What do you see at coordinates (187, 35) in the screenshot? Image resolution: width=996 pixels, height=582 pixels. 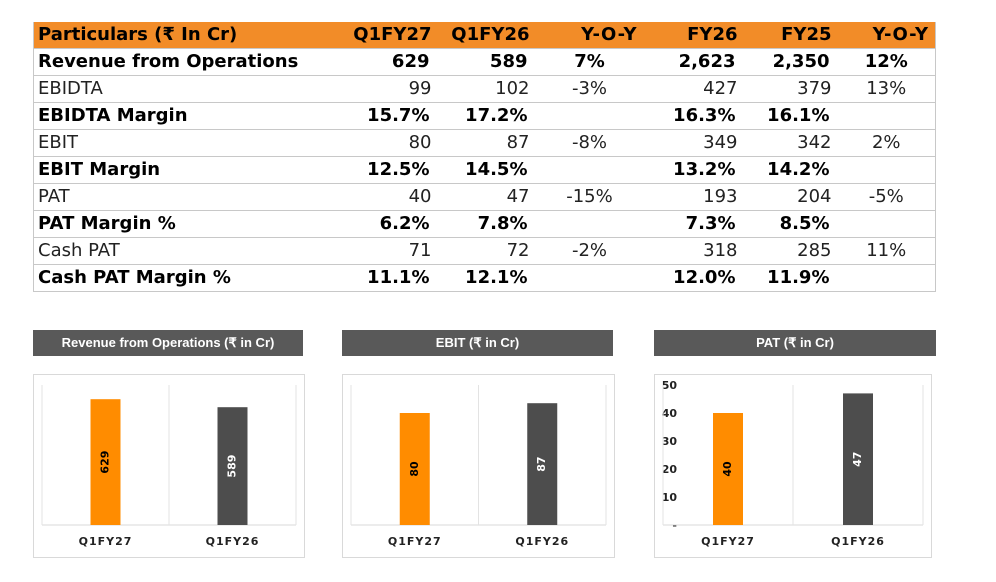 I see `header-particulars: Particulars (₹ In Cr)` at bounding box center [187, 35].